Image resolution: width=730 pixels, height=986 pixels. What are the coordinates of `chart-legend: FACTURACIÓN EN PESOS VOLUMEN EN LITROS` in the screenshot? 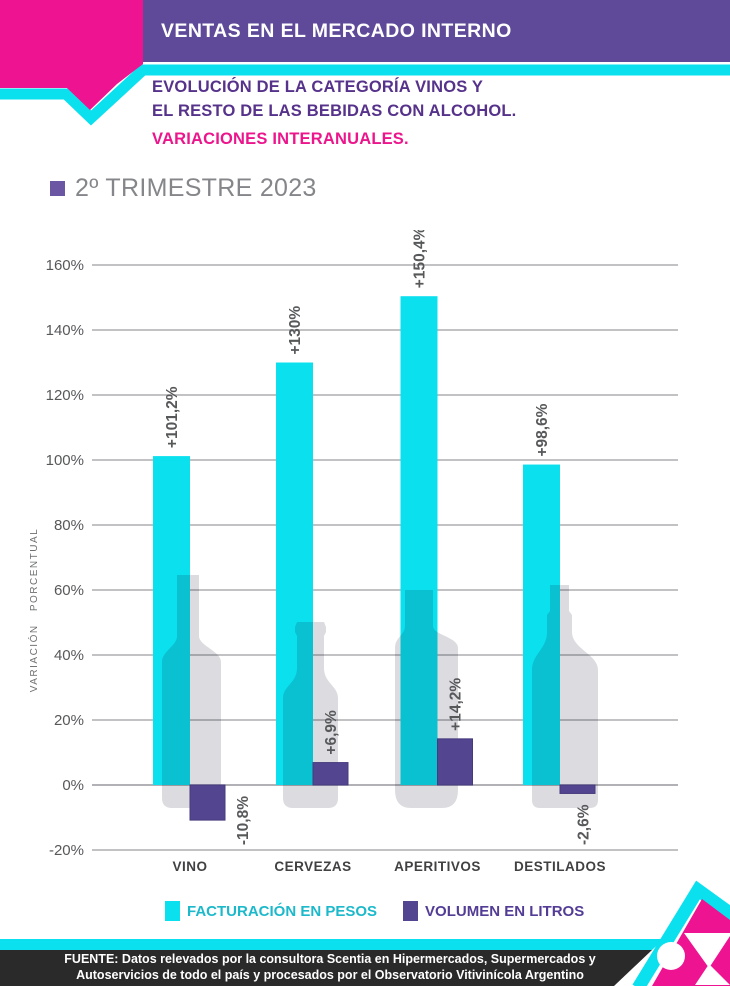 It's located at (374, 911).